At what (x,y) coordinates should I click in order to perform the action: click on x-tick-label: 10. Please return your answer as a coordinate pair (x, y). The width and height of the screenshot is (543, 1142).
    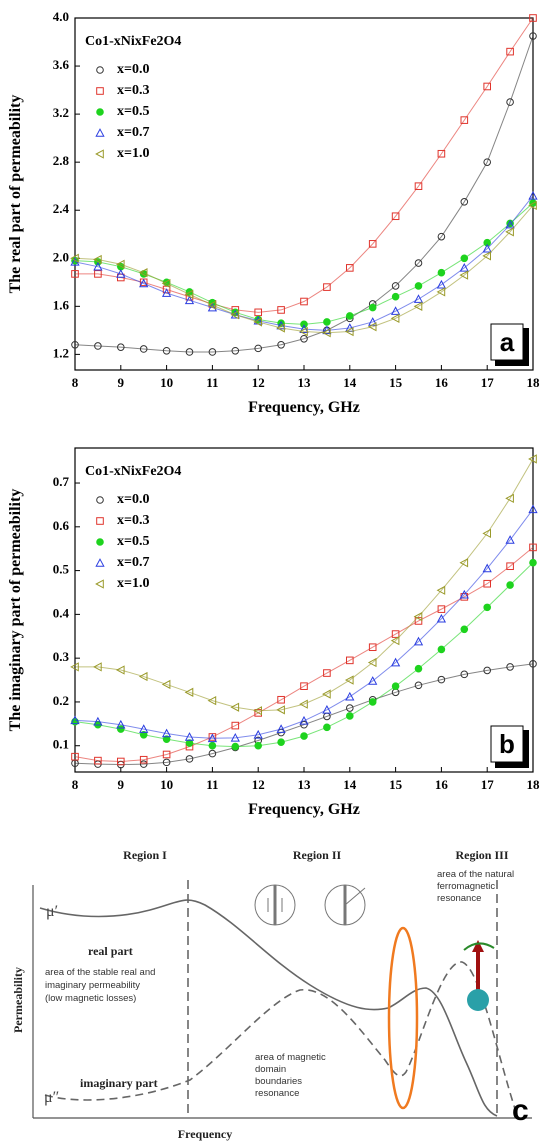
    Looking at the image, I should click on (166, 784).